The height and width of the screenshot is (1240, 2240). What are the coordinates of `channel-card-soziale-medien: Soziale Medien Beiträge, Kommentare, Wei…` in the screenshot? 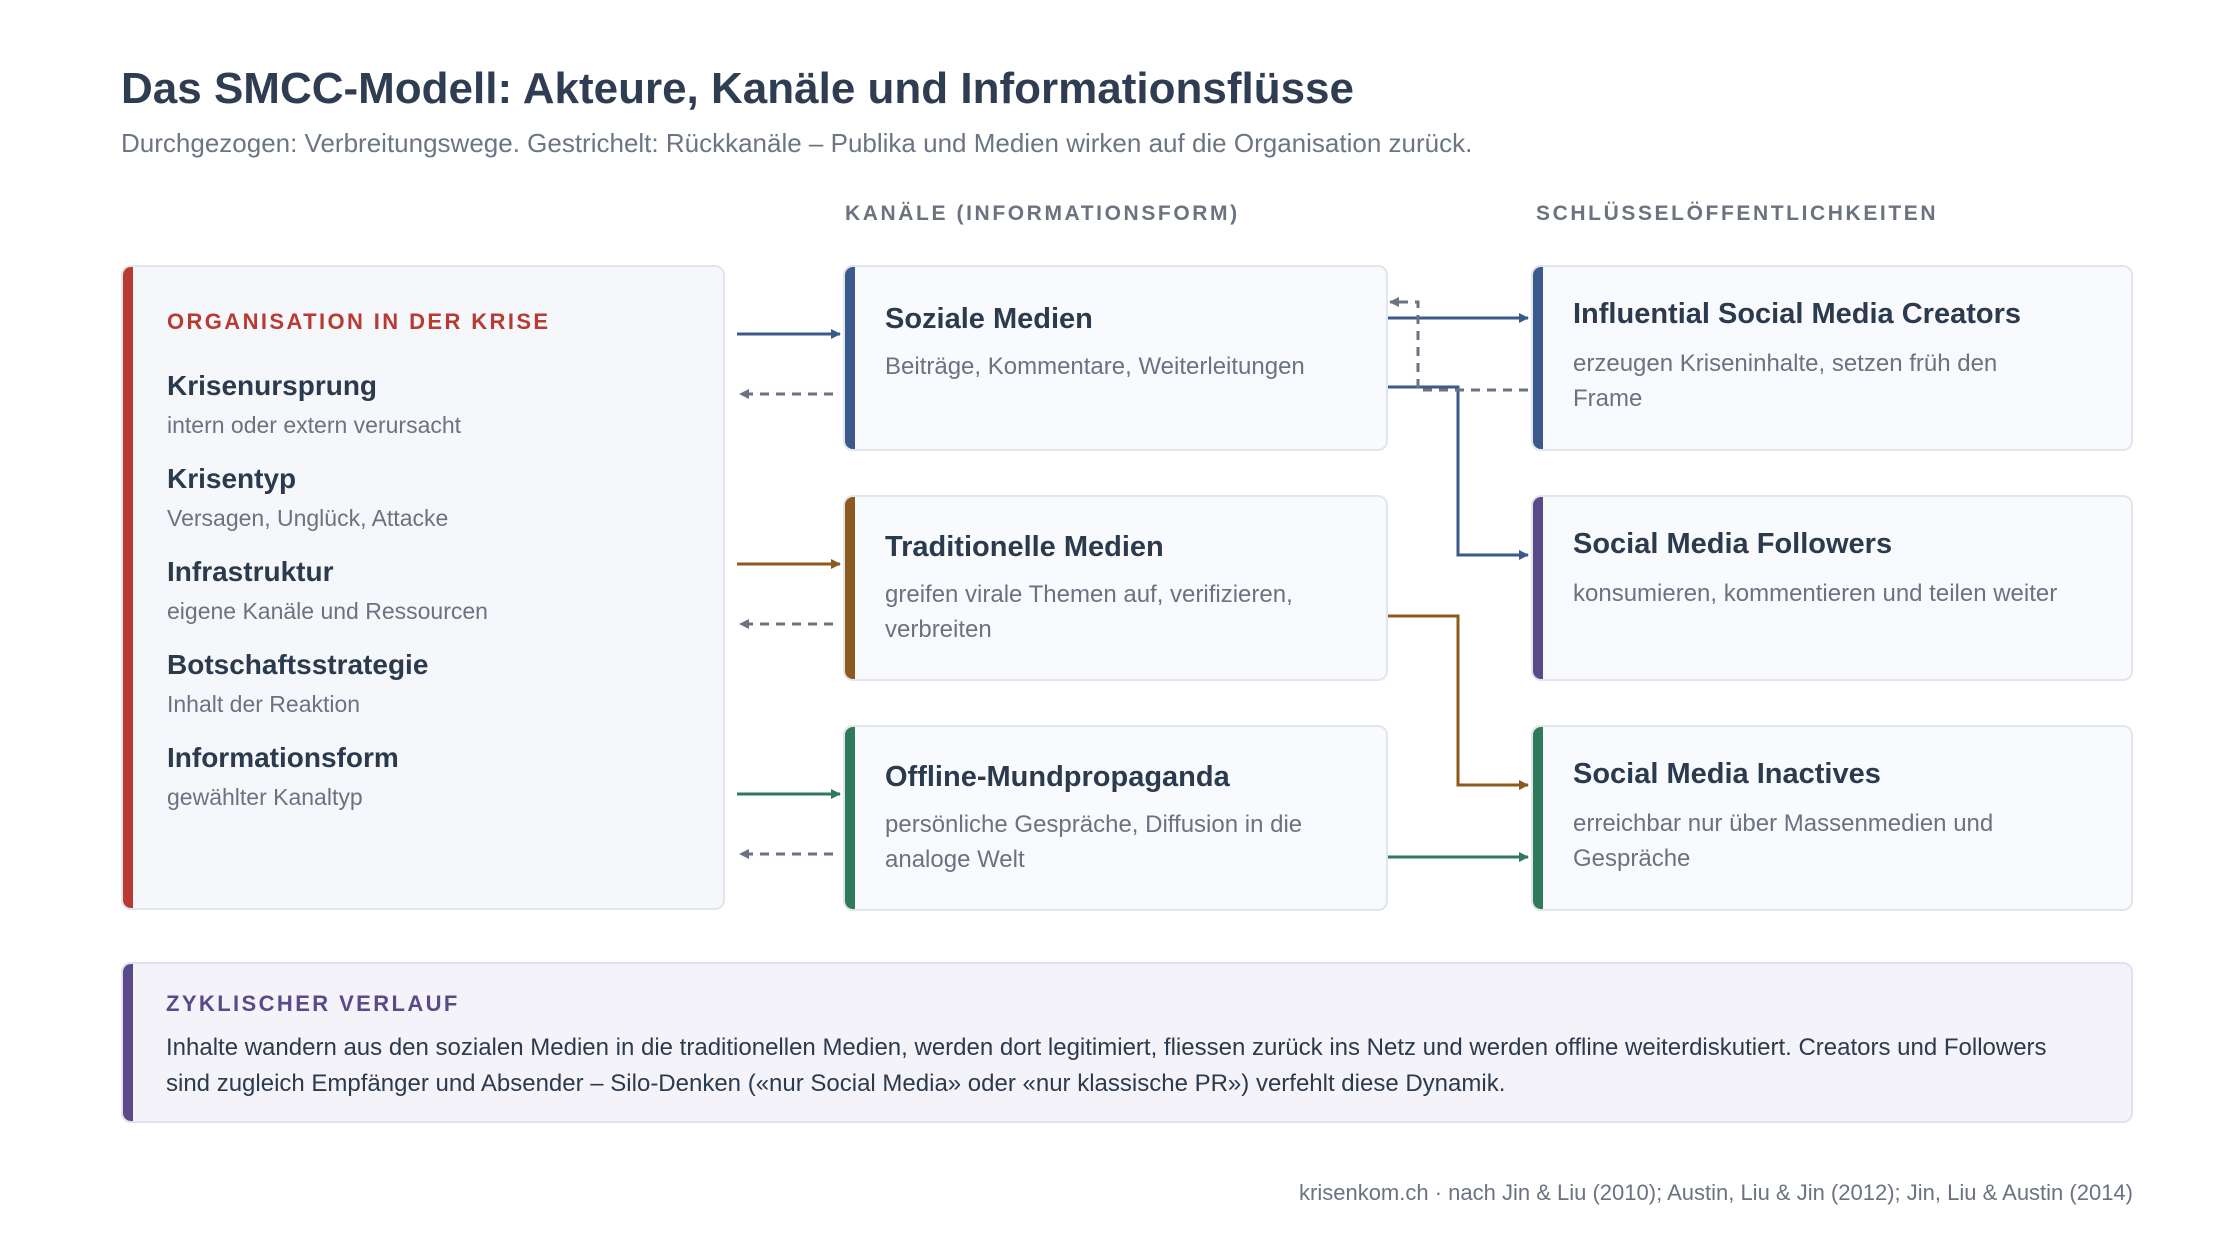 It's located at (1115, 358).